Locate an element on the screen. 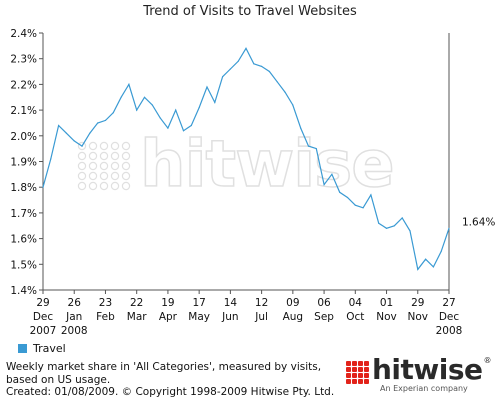 Image resolution: width=500 pixels, height=400 pixels. x-tick-day: 09 is located at coordinates (292, 303).